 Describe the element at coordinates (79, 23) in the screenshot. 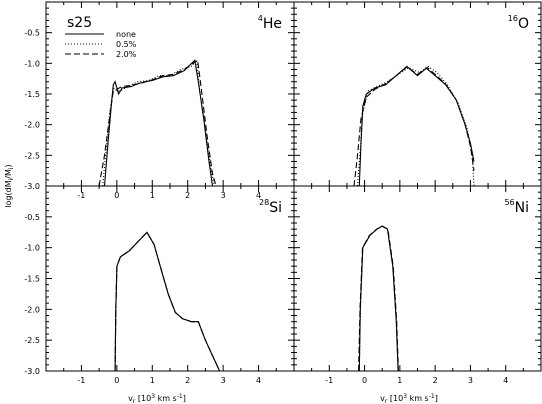

I see `model-label: s25` at that location.